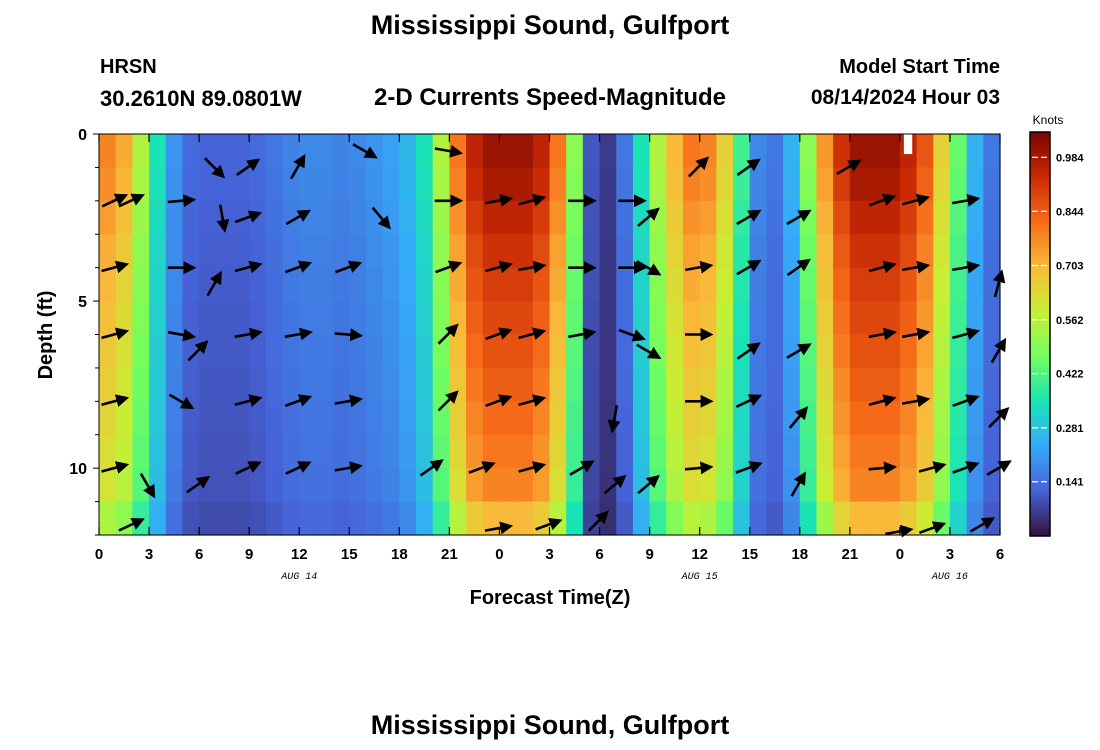 The height and width of the screenshot is (750, 1100). Describe the element at coordinates (298, 577) in the screenshot. I see `date-label: AUG 14` at that location.